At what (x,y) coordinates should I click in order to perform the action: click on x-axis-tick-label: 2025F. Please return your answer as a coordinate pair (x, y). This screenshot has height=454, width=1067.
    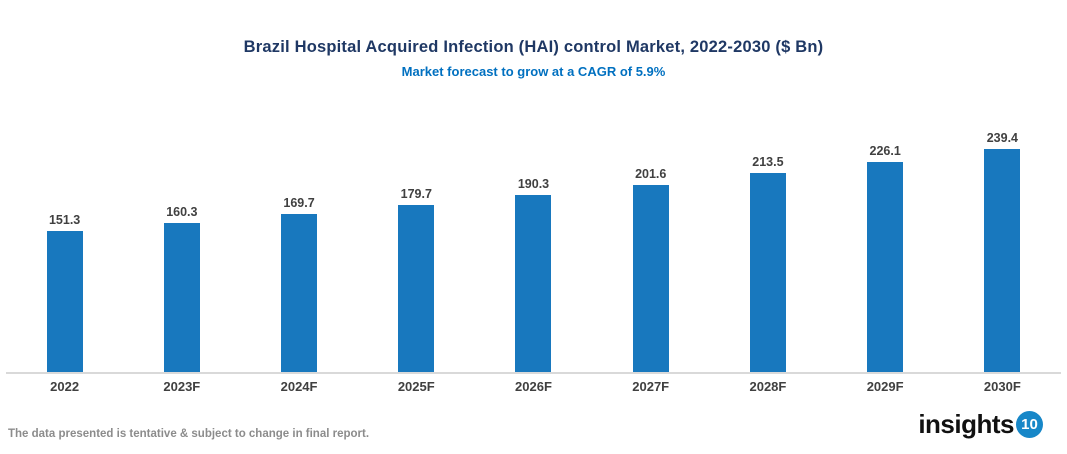
    Looking at the image, I should click on (416, 386).